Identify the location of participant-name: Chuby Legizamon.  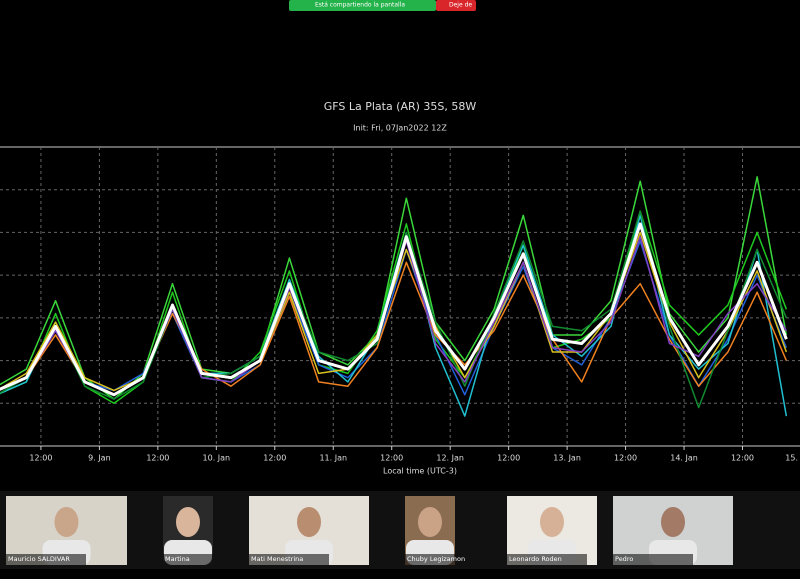
(436, 559).